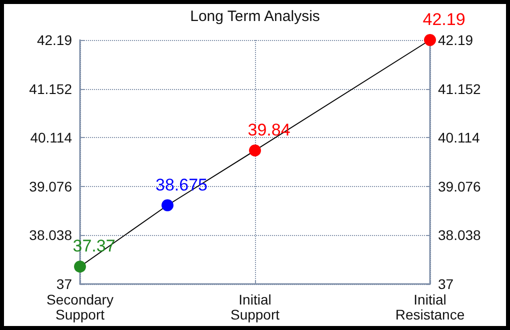 This screenshot has height=330, width=510. I want to click on y2-tick-label: 39.076, so click(460, 186).